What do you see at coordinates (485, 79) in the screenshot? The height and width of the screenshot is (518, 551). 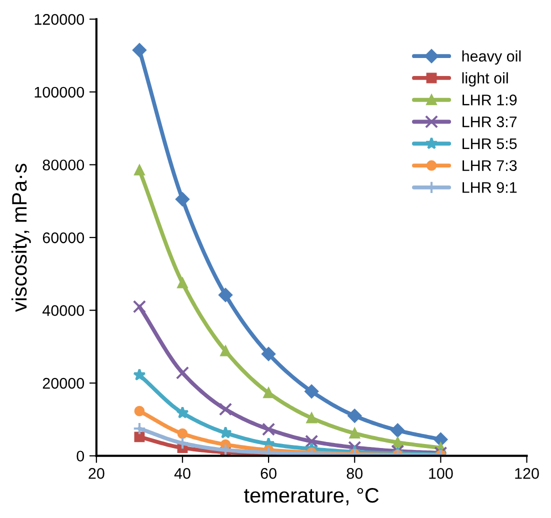 I see `legend-label: light oil` at bounding box center [485, 79].